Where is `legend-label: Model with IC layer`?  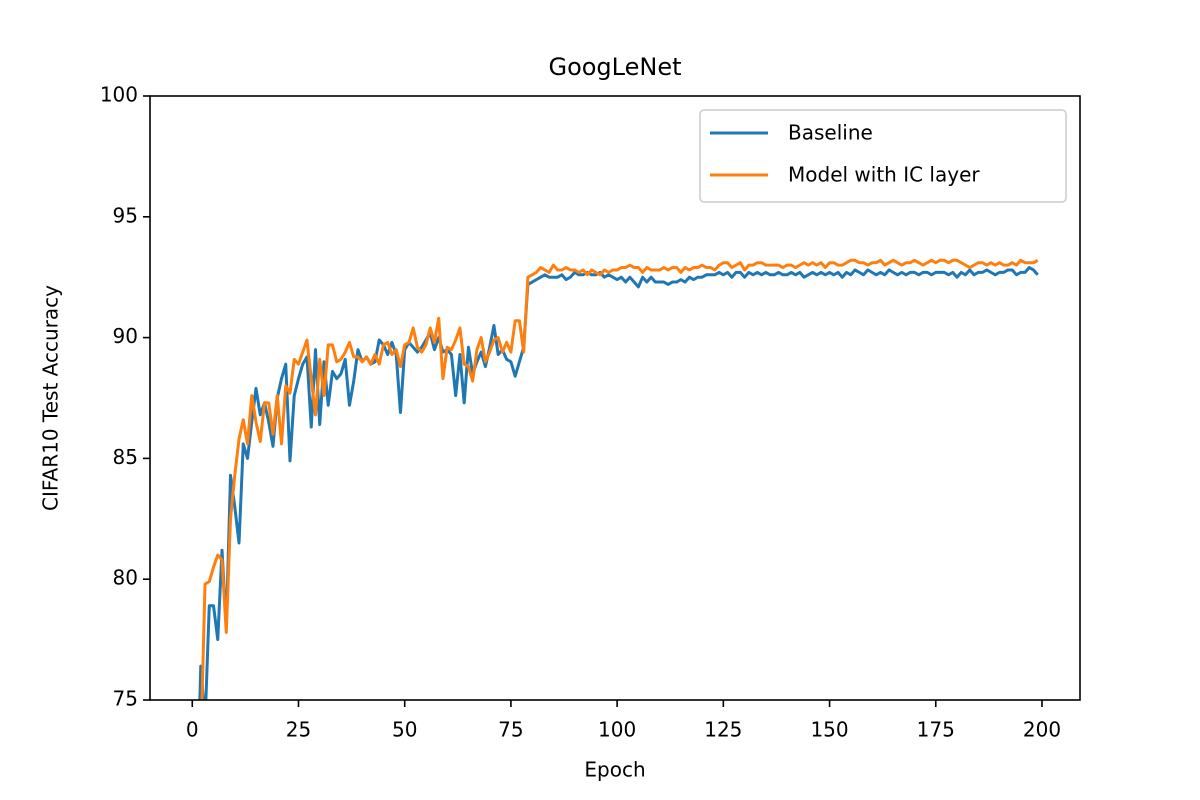
legend-label: Model with IC layer is located at coordinates (884, 175).